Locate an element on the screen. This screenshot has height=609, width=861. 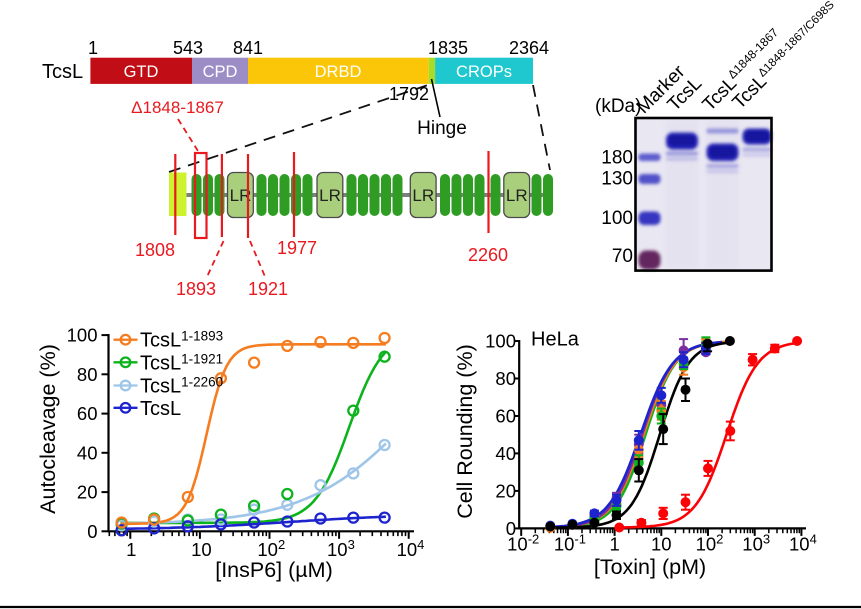
svg-text: 1893 is located at coordinates (196, 289).